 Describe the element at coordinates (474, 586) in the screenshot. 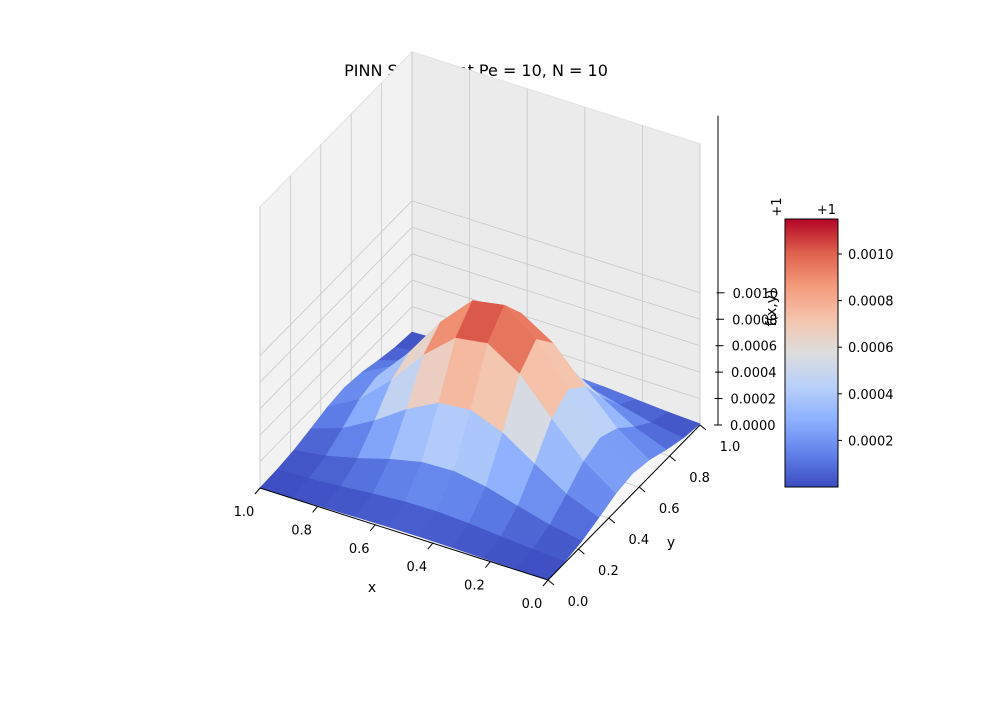

I see `x-tick-label: 0.2` at that location.